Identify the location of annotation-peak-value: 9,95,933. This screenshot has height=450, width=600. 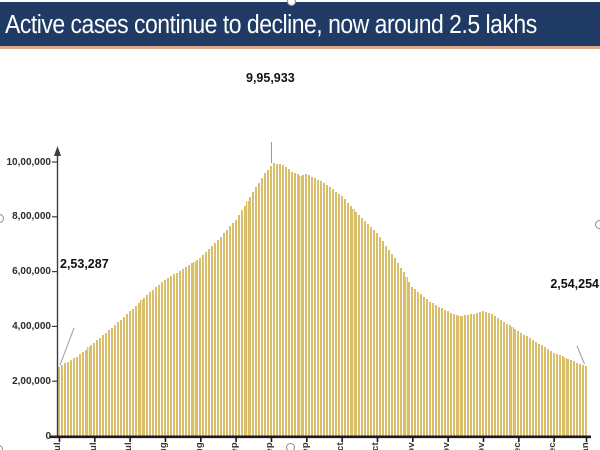
(270, 78).